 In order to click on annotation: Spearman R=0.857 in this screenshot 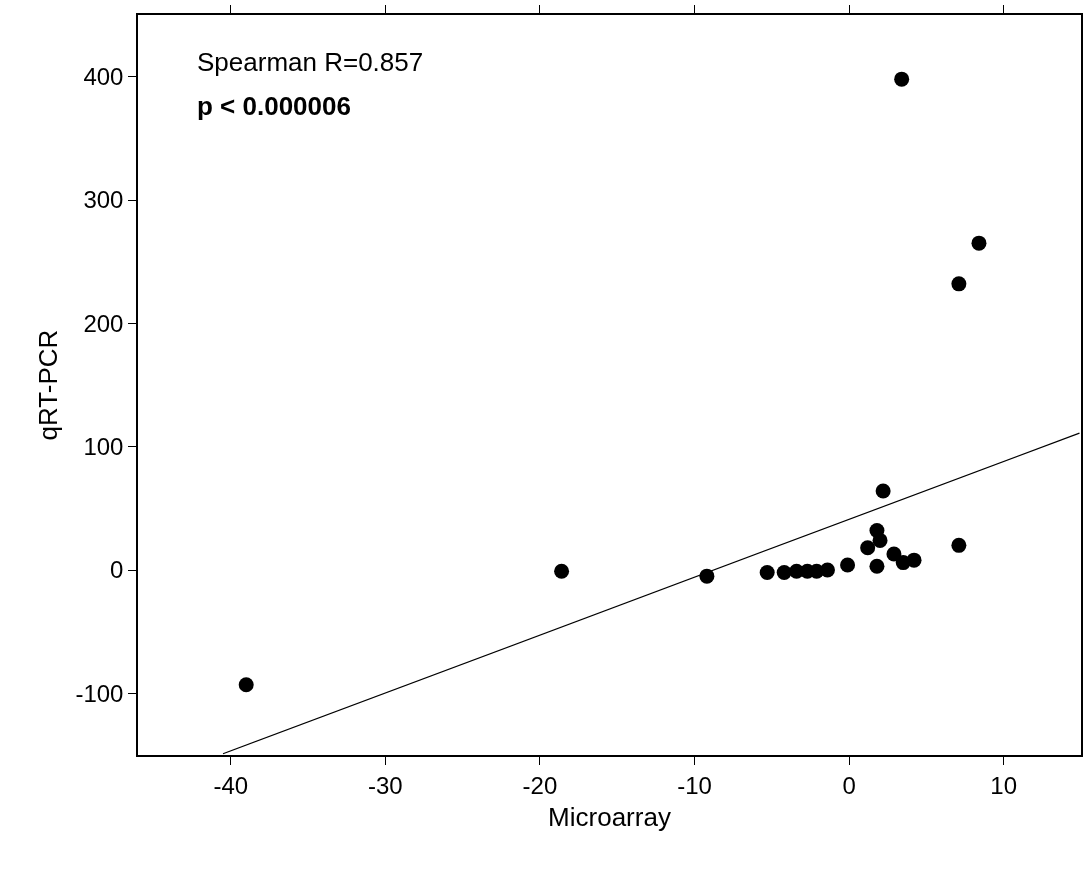, I will do `click(310, 62)`.